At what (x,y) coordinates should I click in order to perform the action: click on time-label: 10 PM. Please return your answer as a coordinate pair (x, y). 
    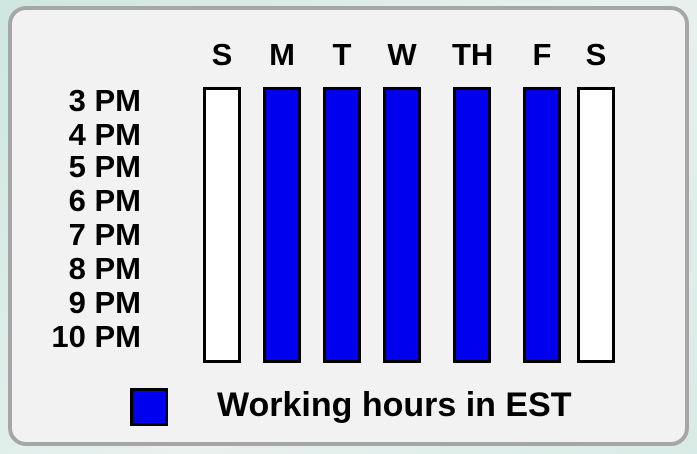
    Looking at the image, I should click on (96, 336).